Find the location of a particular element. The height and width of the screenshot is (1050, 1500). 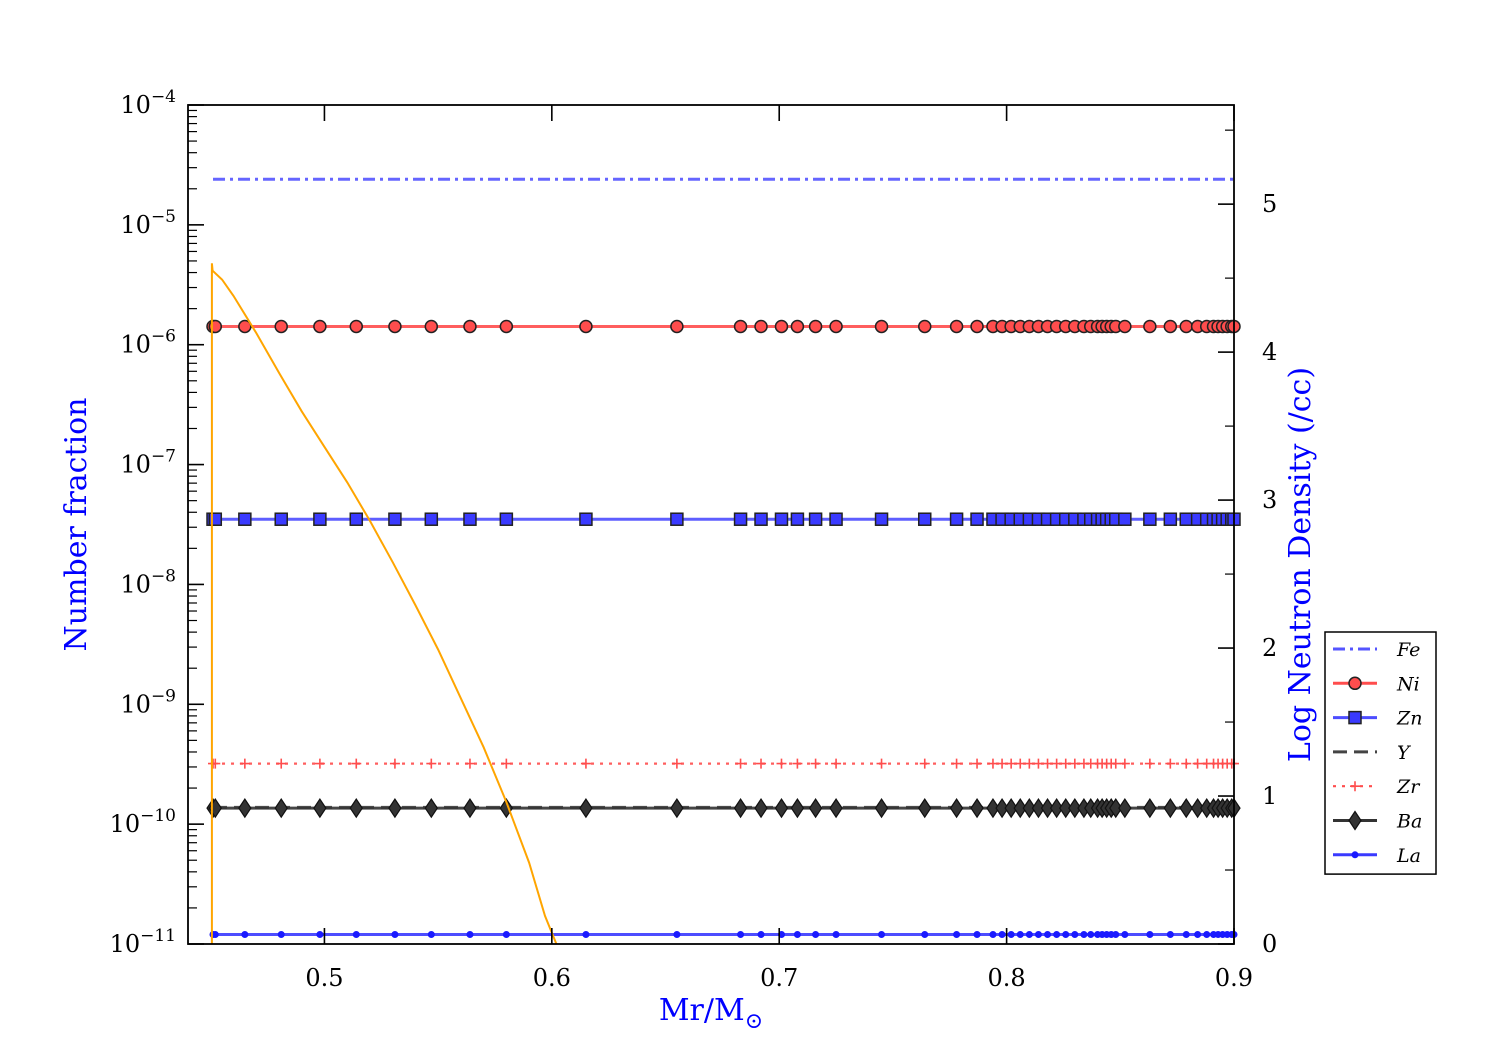

legend-label: La is located at coordinates (1408, 856).